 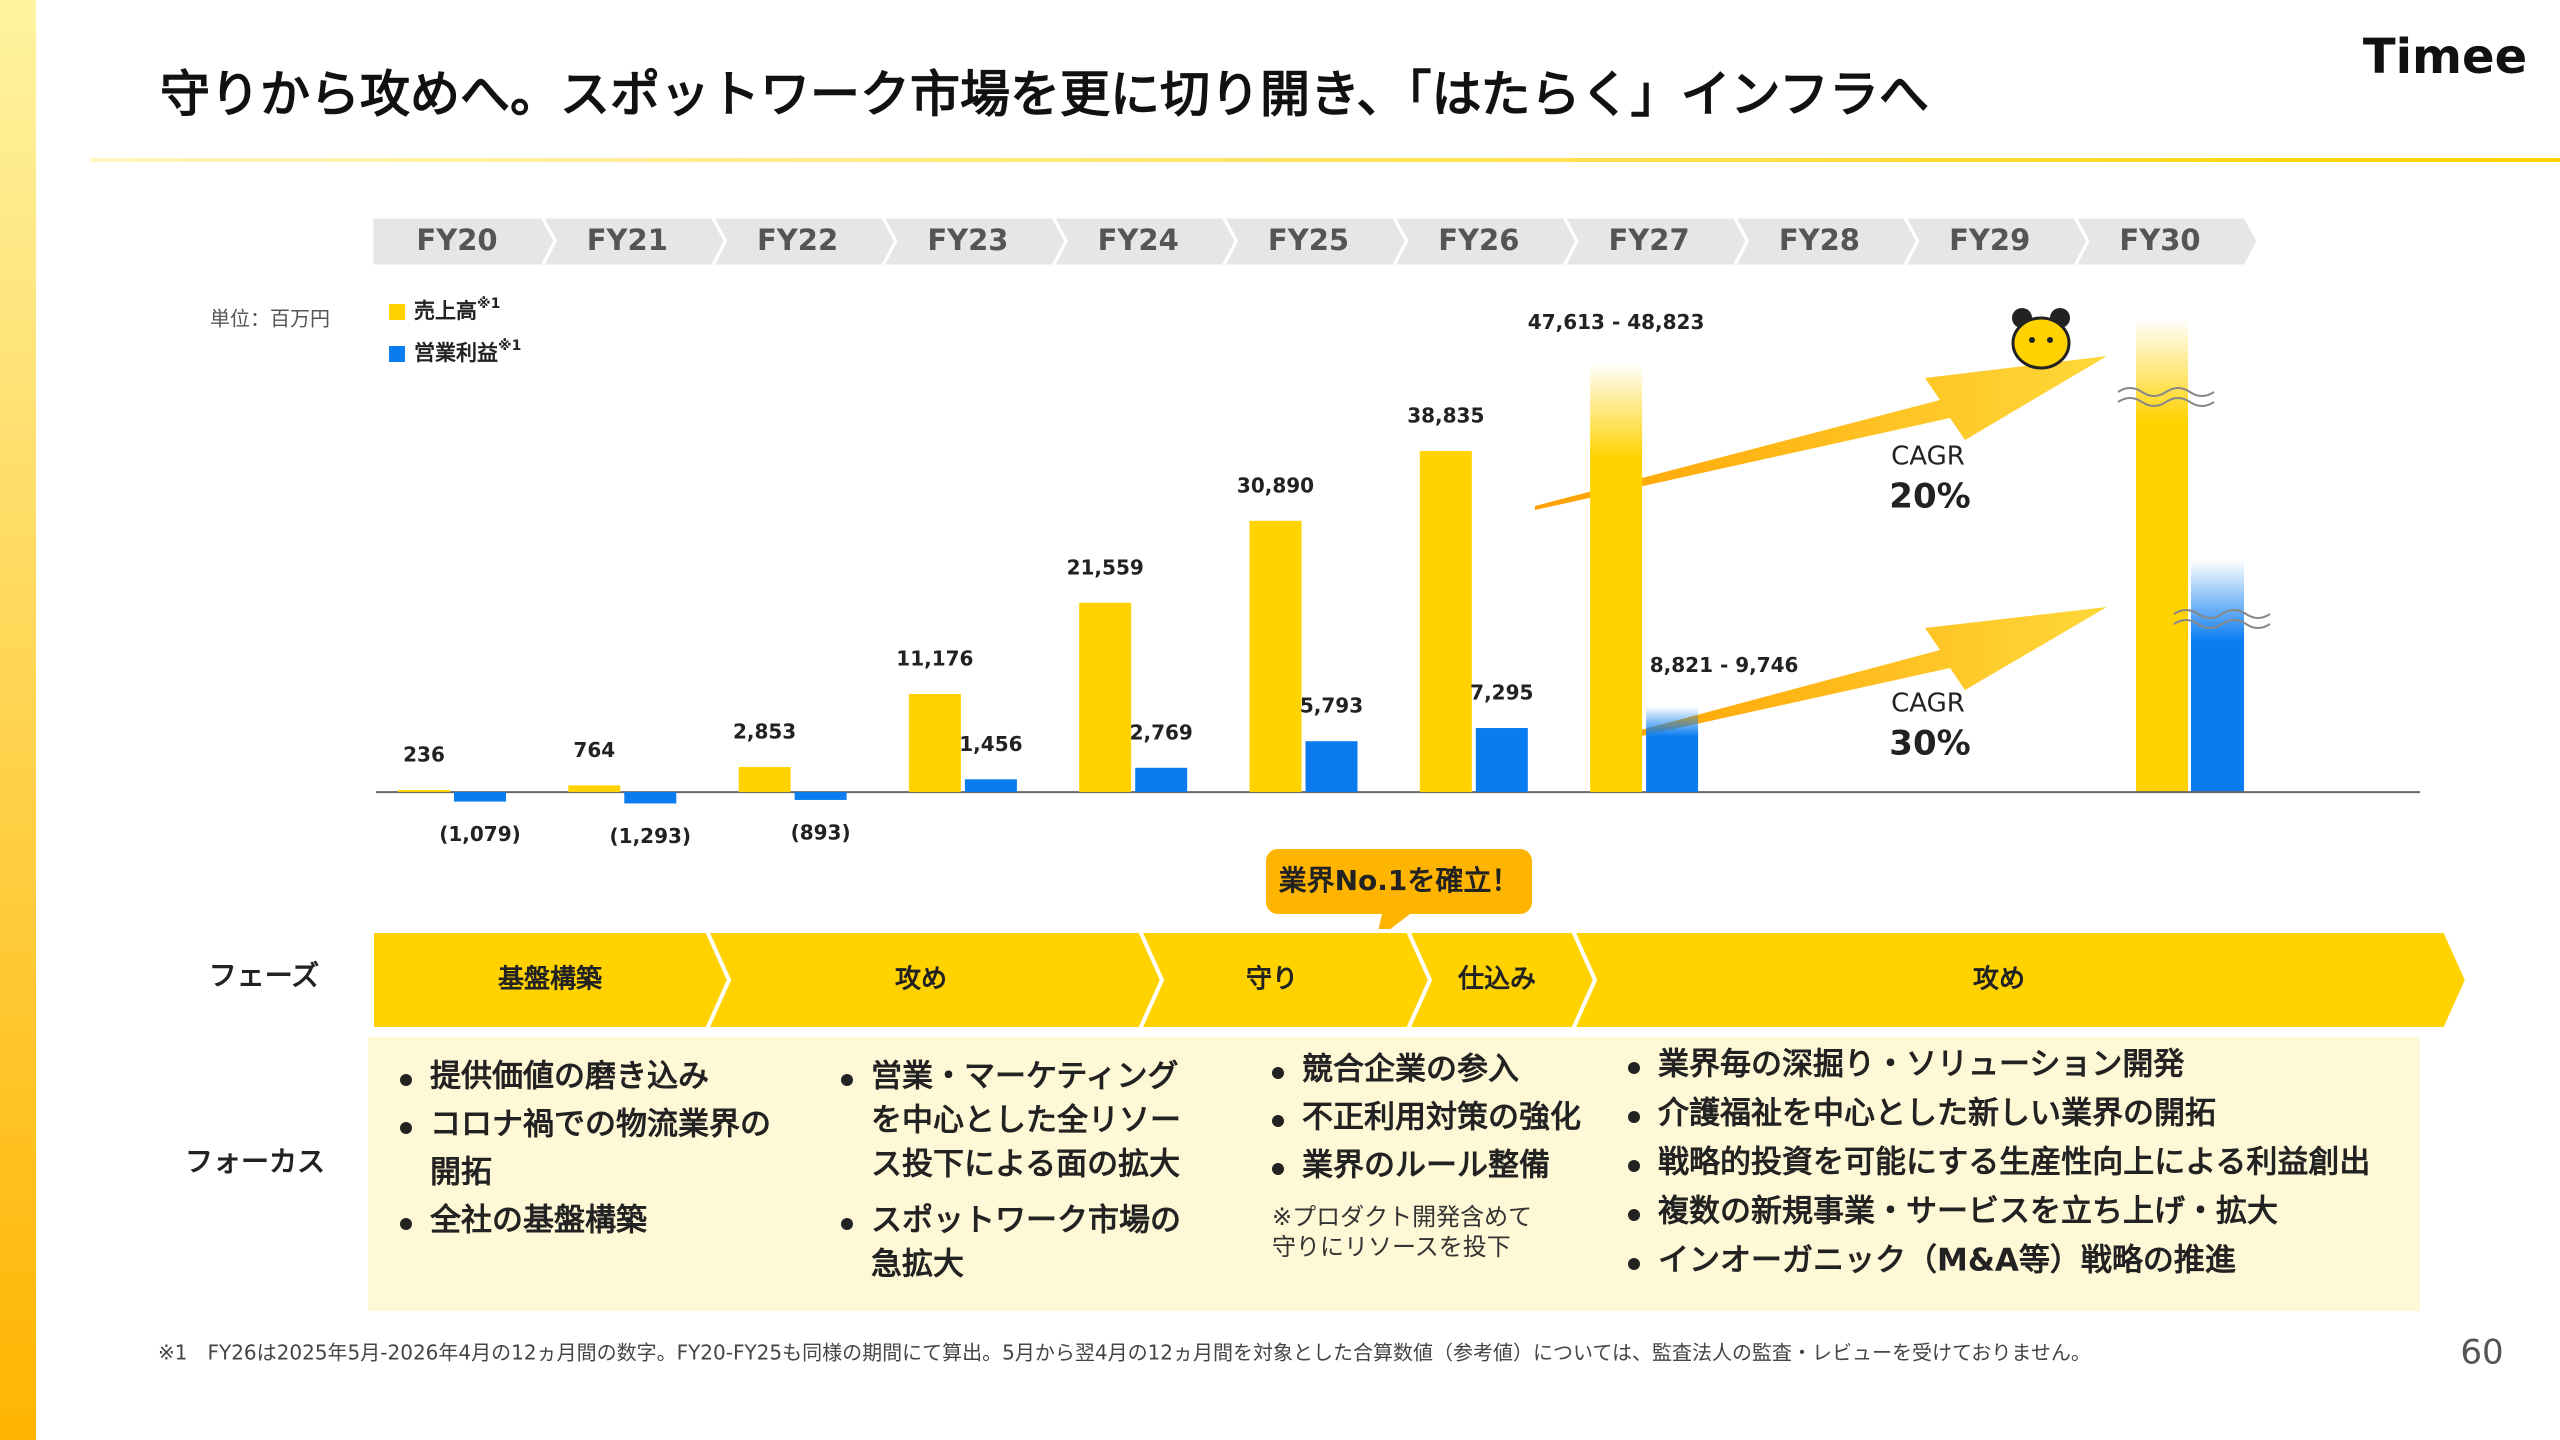 I want to click on cagr-value: 30%, so click(x=1929, y=744).